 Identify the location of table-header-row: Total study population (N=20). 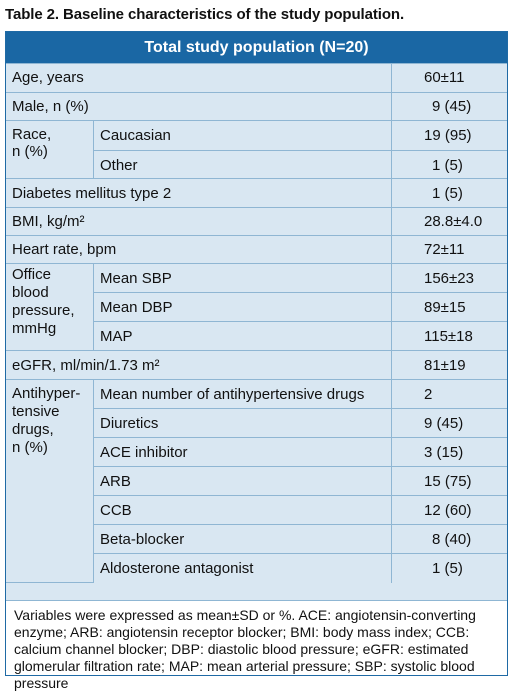
(256, 48).